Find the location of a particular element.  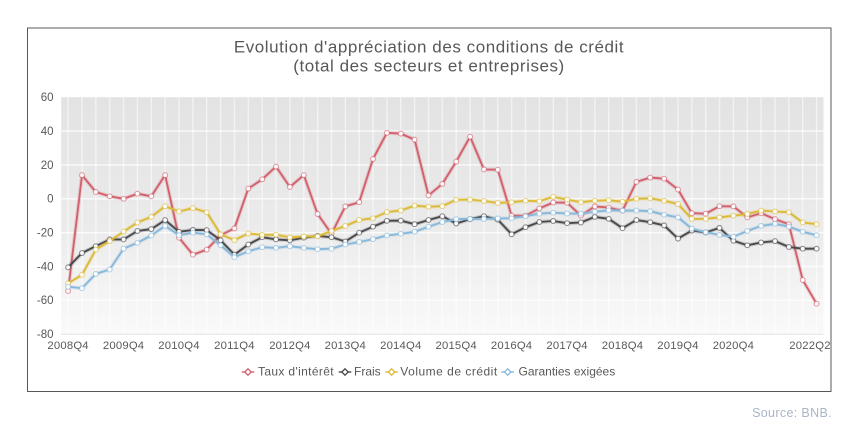

svg-text: 2017Q4 is located at coordinates (566, 346).